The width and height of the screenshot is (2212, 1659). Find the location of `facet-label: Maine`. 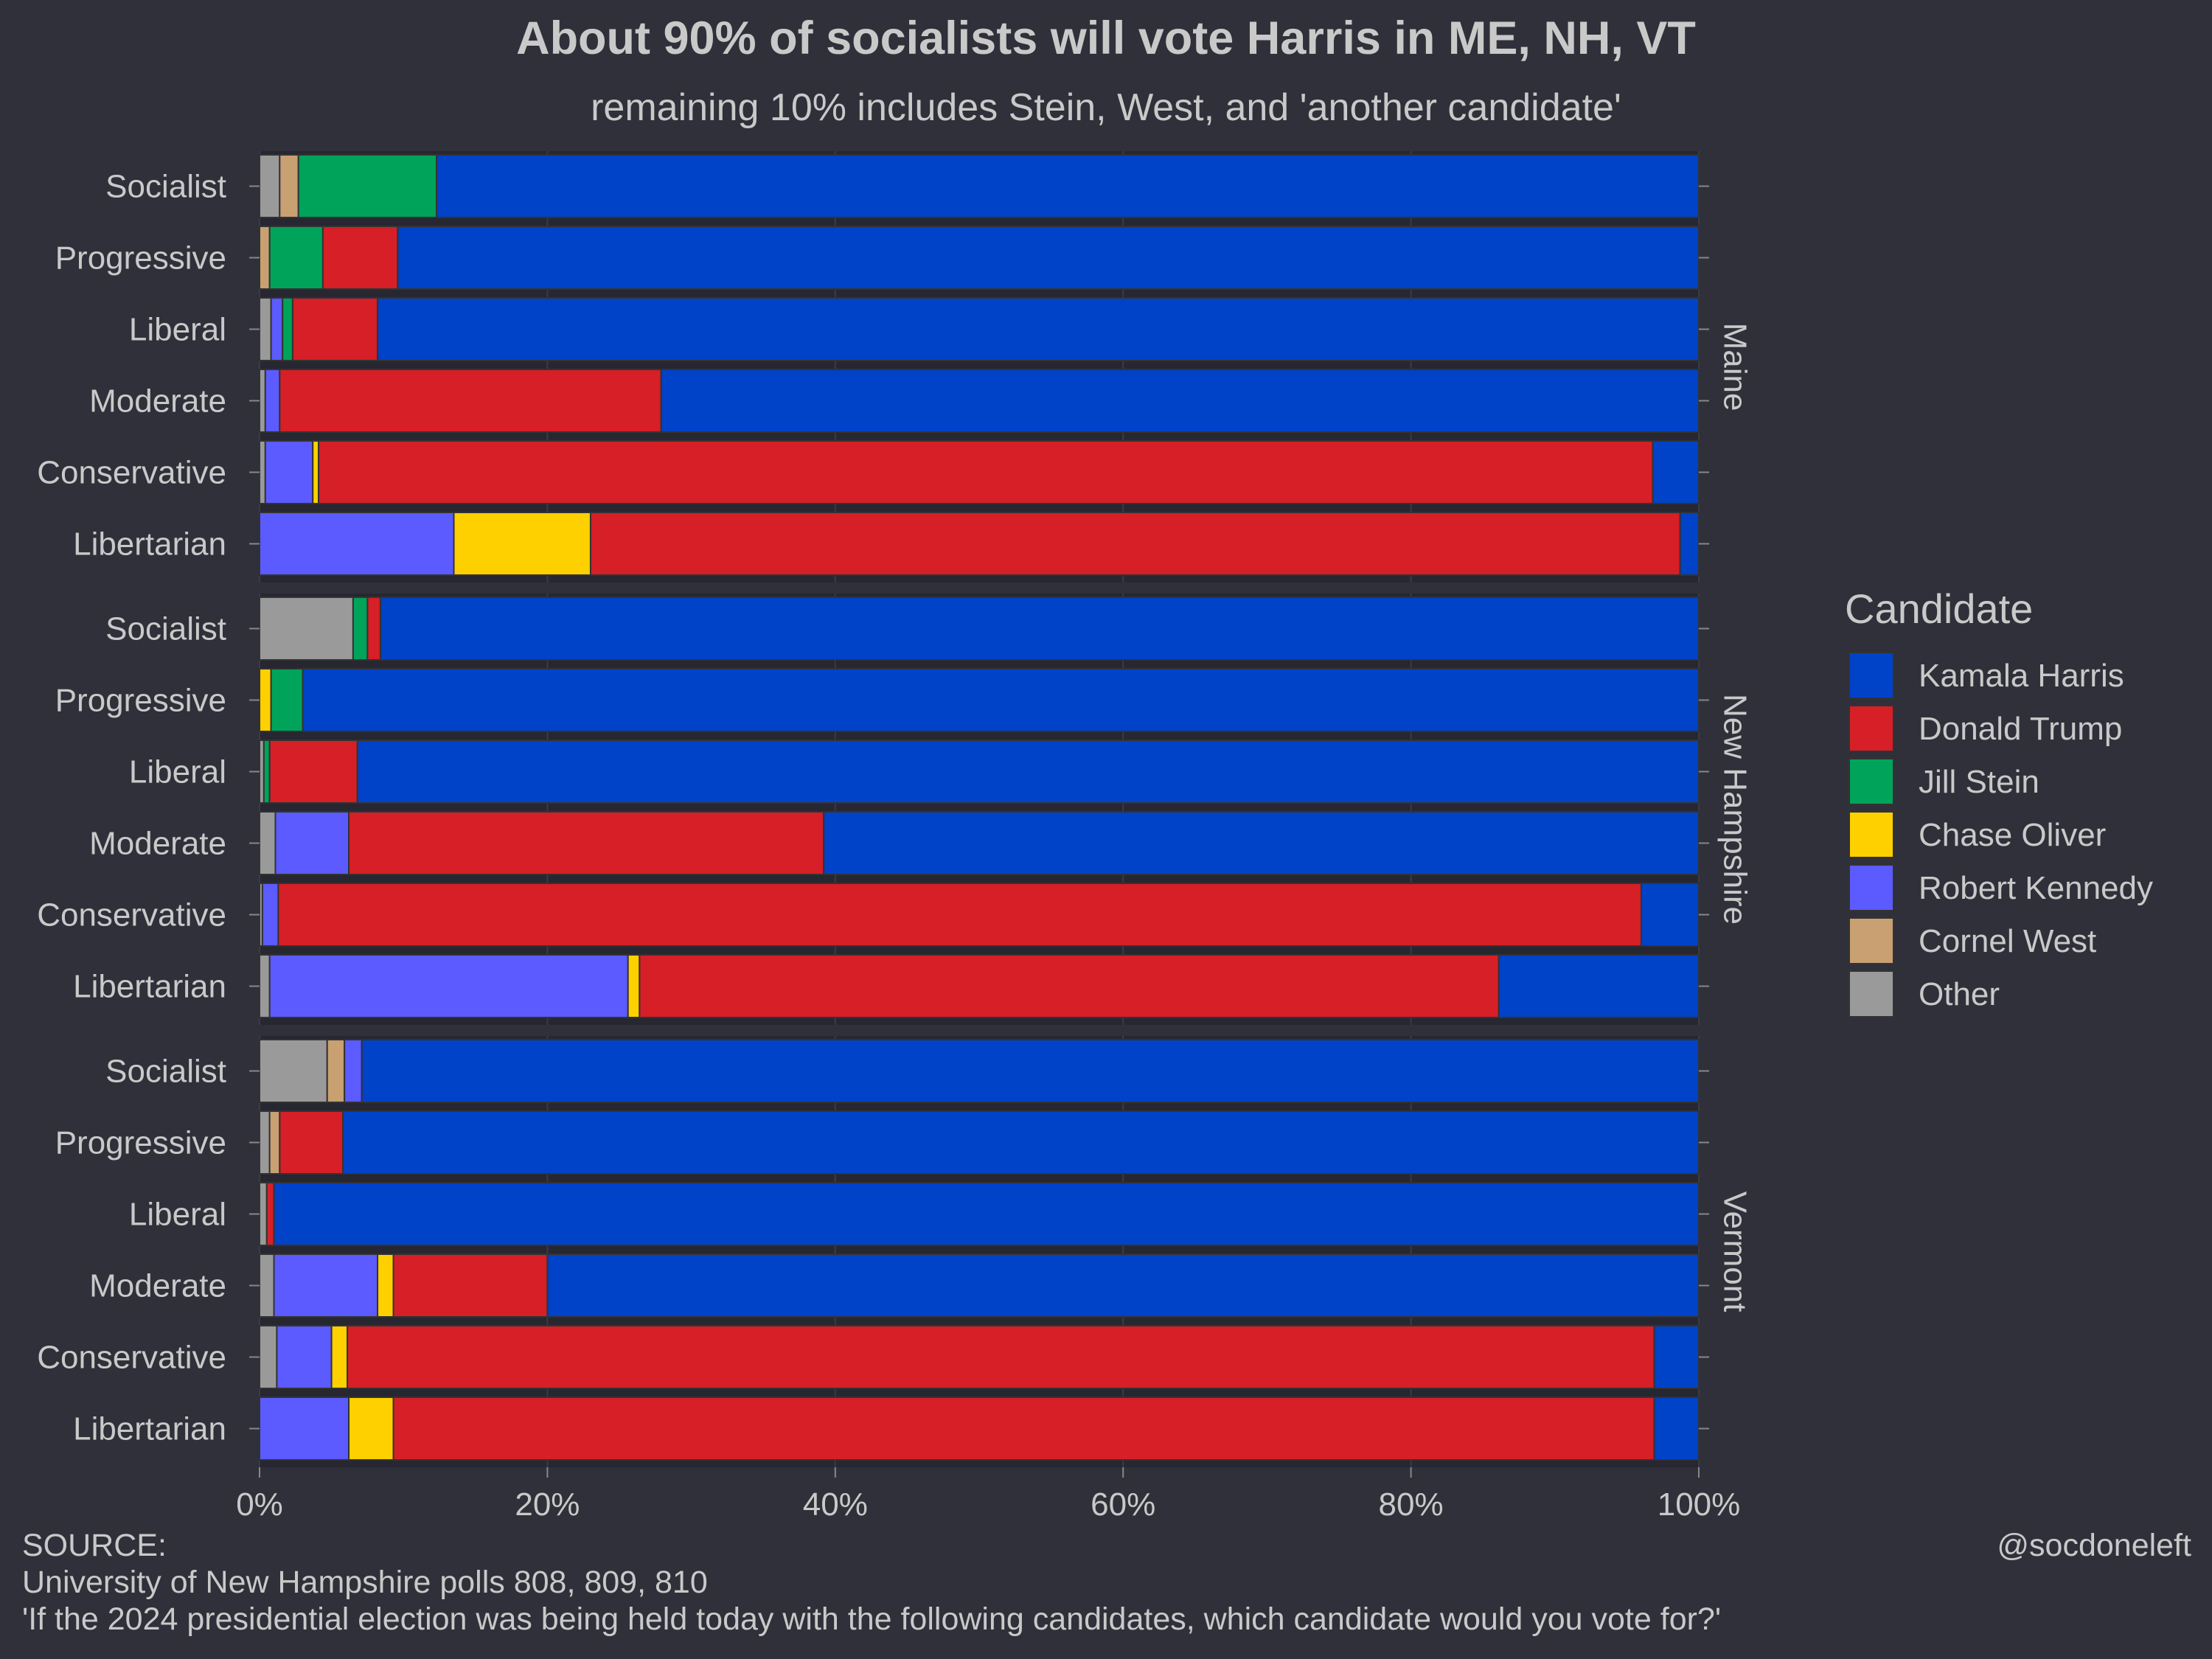

facet-label: Maine is located at coordinates (1735, 367).